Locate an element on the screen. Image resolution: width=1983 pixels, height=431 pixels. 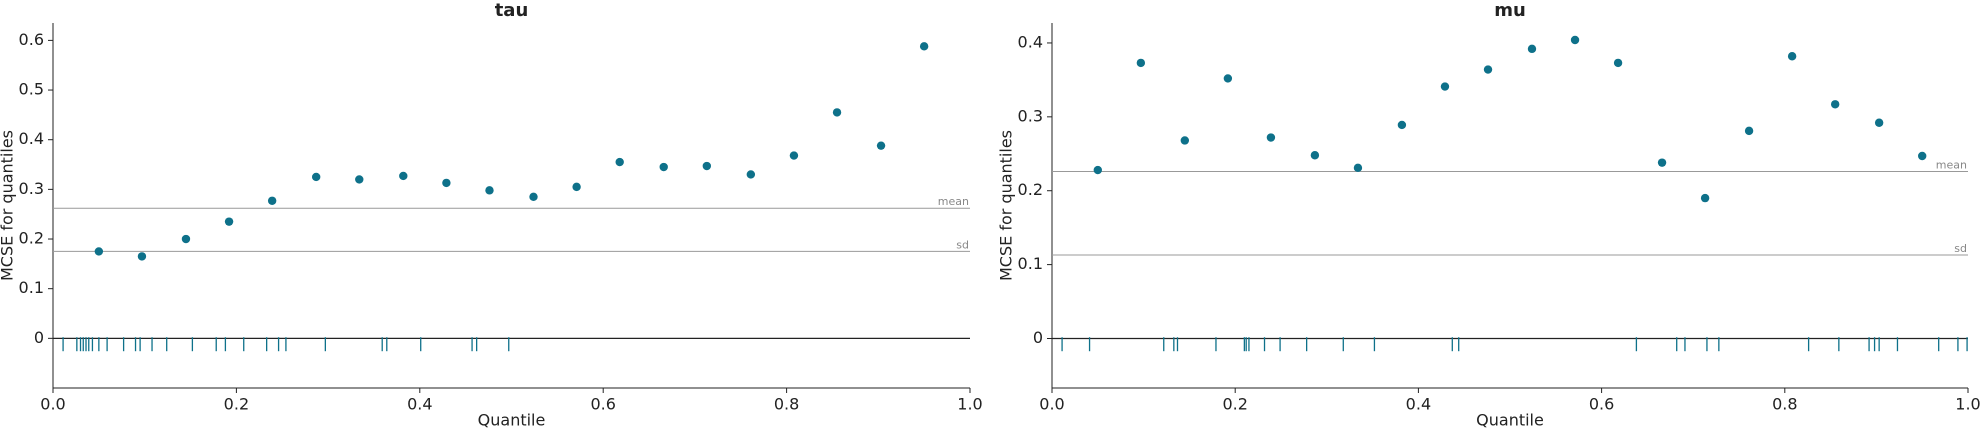
chart-title: mu is located at coordinates (1510, 10).